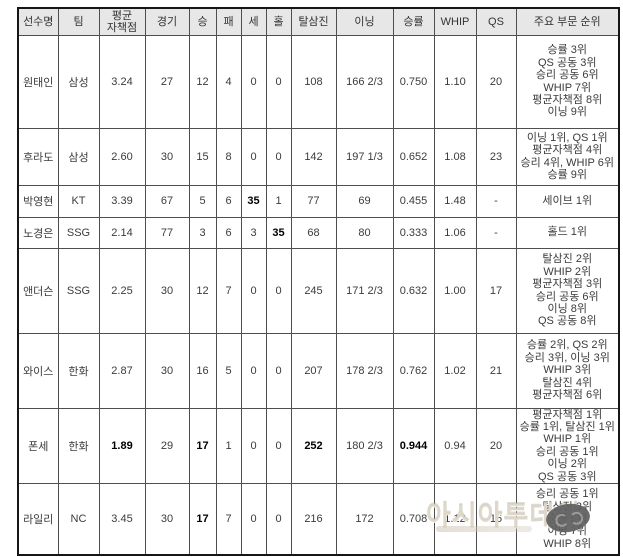 The image size is (623, 557). What do you see at coordinates (228, 370) in the screenshot?
I see `cell-losses: 5` at bounding box center [228, 370].